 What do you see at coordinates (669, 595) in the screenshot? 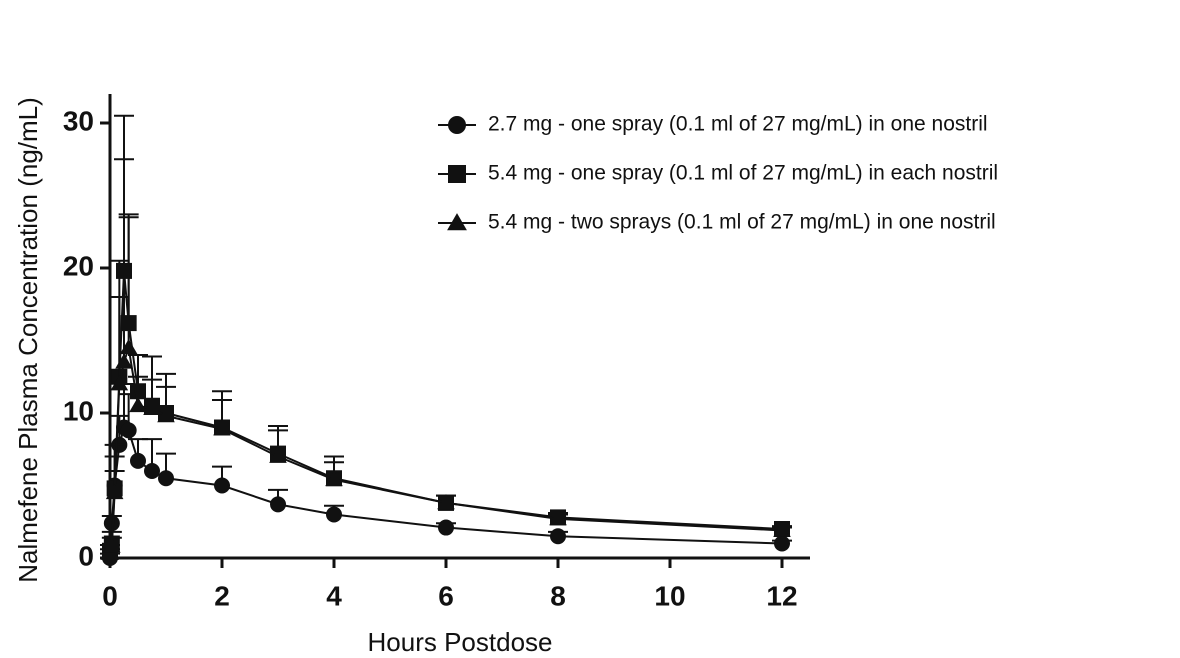
I see `x-tick-label: 10` at bounding box center [669, 595].